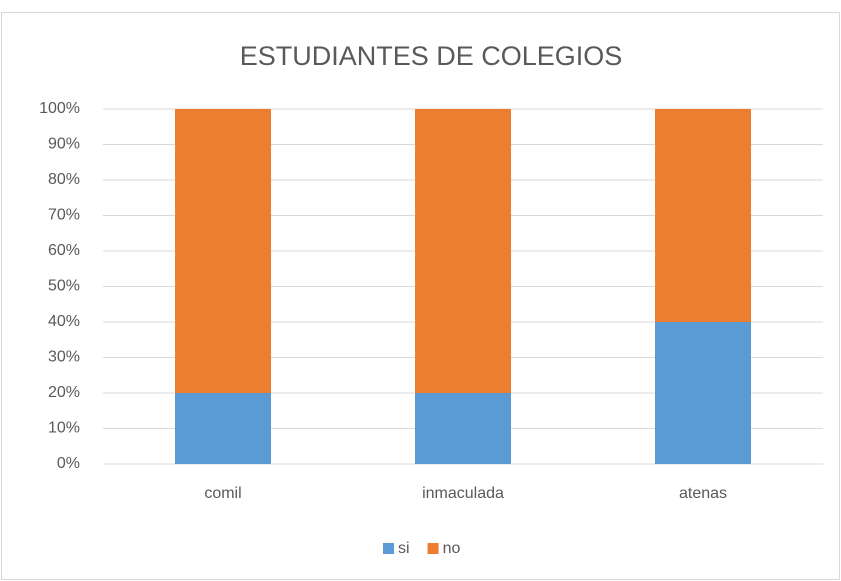 The image size is (841, 581). Describe the element at coordinates (222, 493) in the screenshot. I see `x-tick-label: comil` at that location.